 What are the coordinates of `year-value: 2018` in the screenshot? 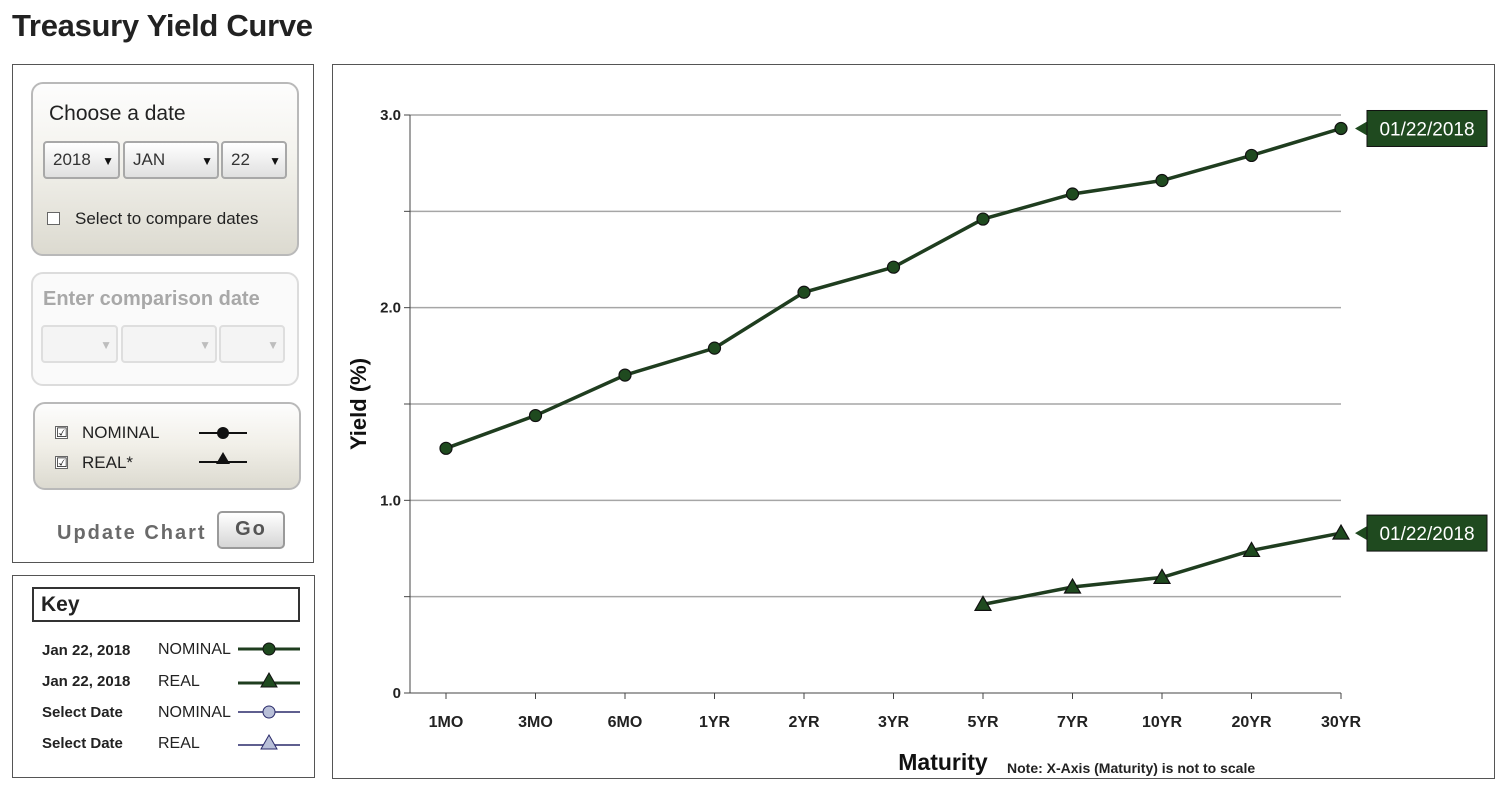 It's located at (72, 159).